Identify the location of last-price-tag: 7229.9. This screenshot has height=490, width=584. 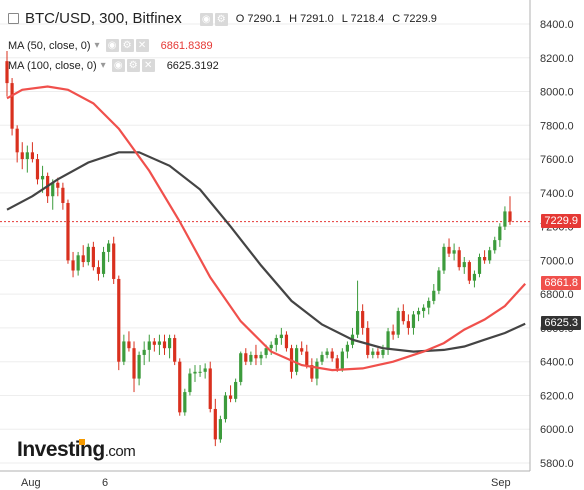
(561, 220).